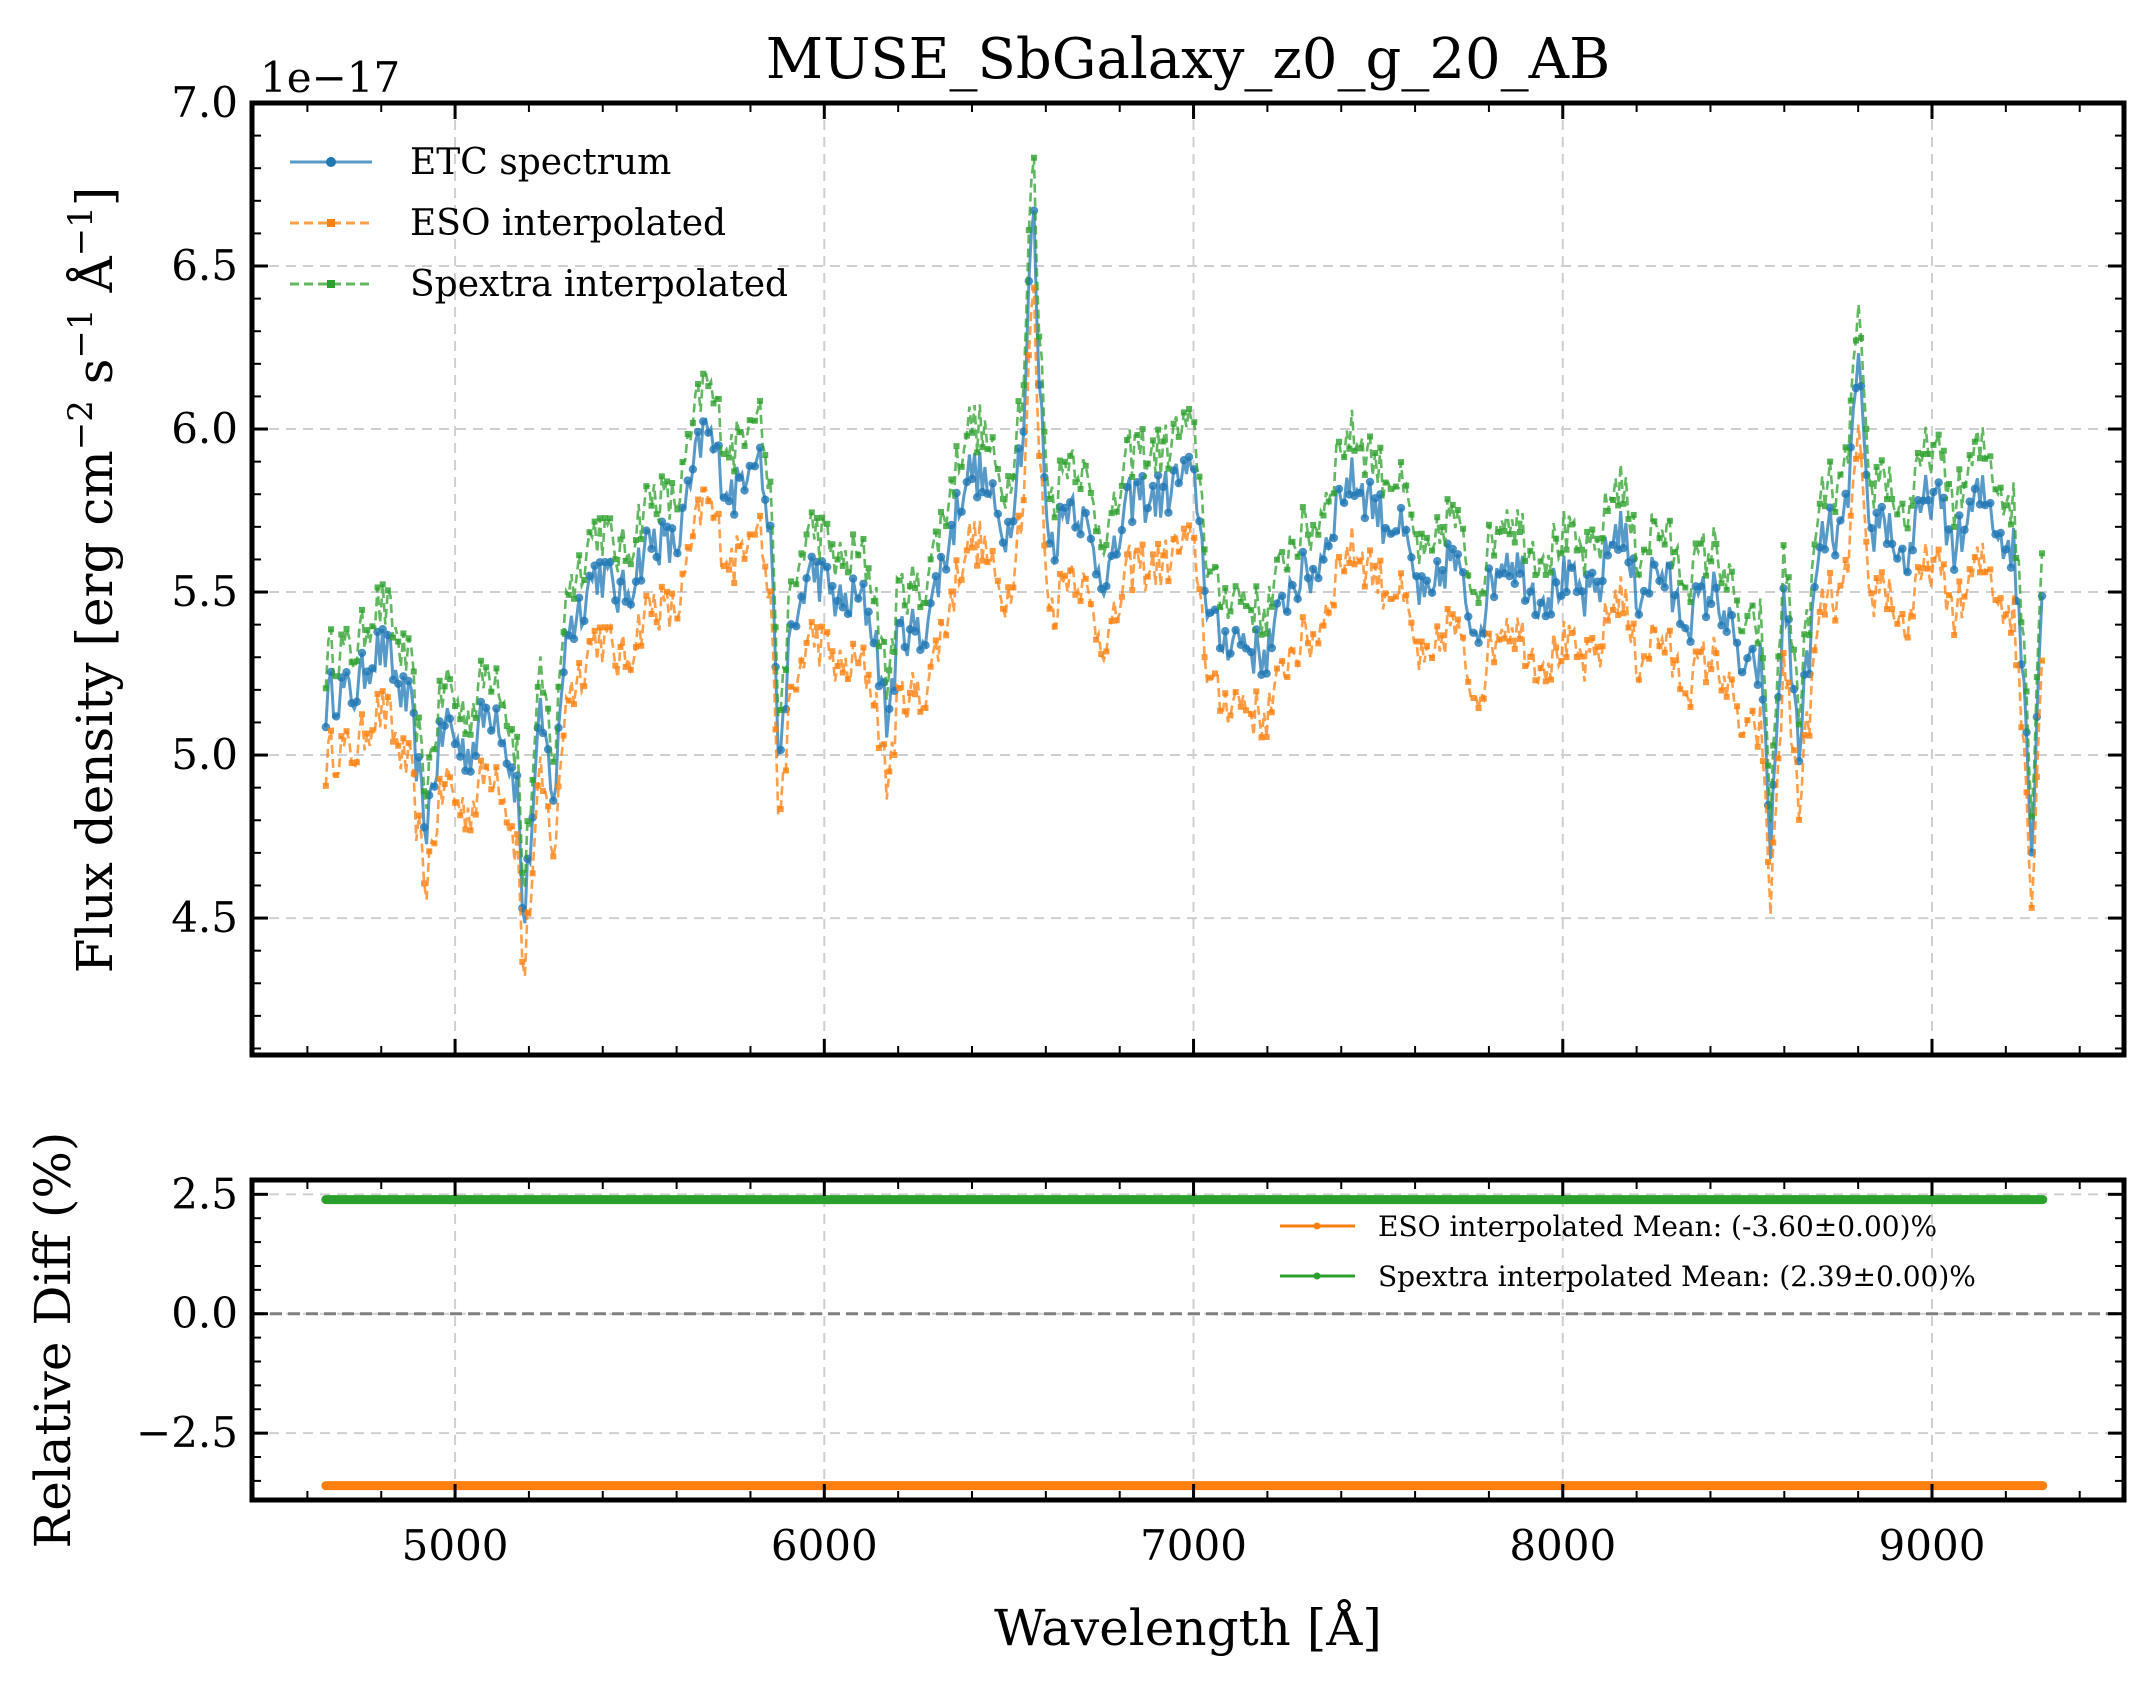  Describe the element at coordinates (599, 284) in the screenshot. I see `flux-legend-label-2: Spextra interpolated` at that location.